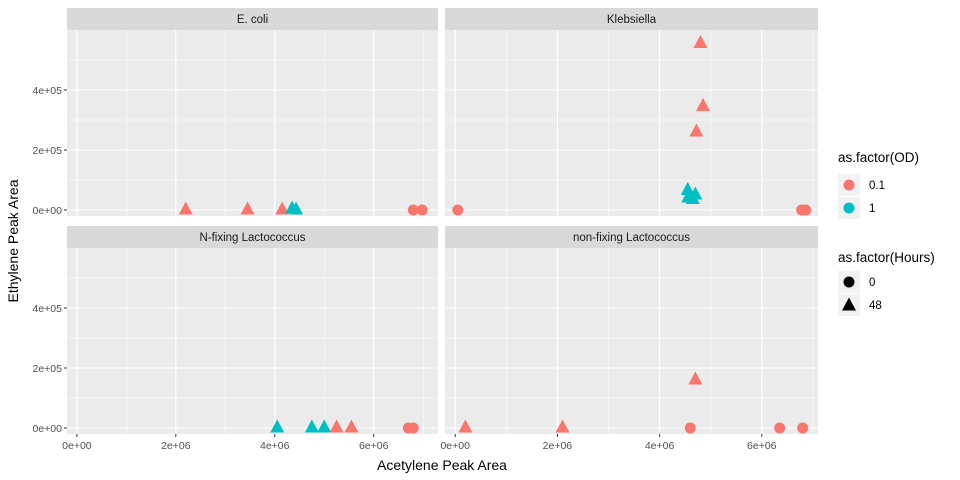  What do you see at coordinates (849, 185) in the screenshot?
I see `legend-od-swatch-0.1` at bounding box center [849, 185].